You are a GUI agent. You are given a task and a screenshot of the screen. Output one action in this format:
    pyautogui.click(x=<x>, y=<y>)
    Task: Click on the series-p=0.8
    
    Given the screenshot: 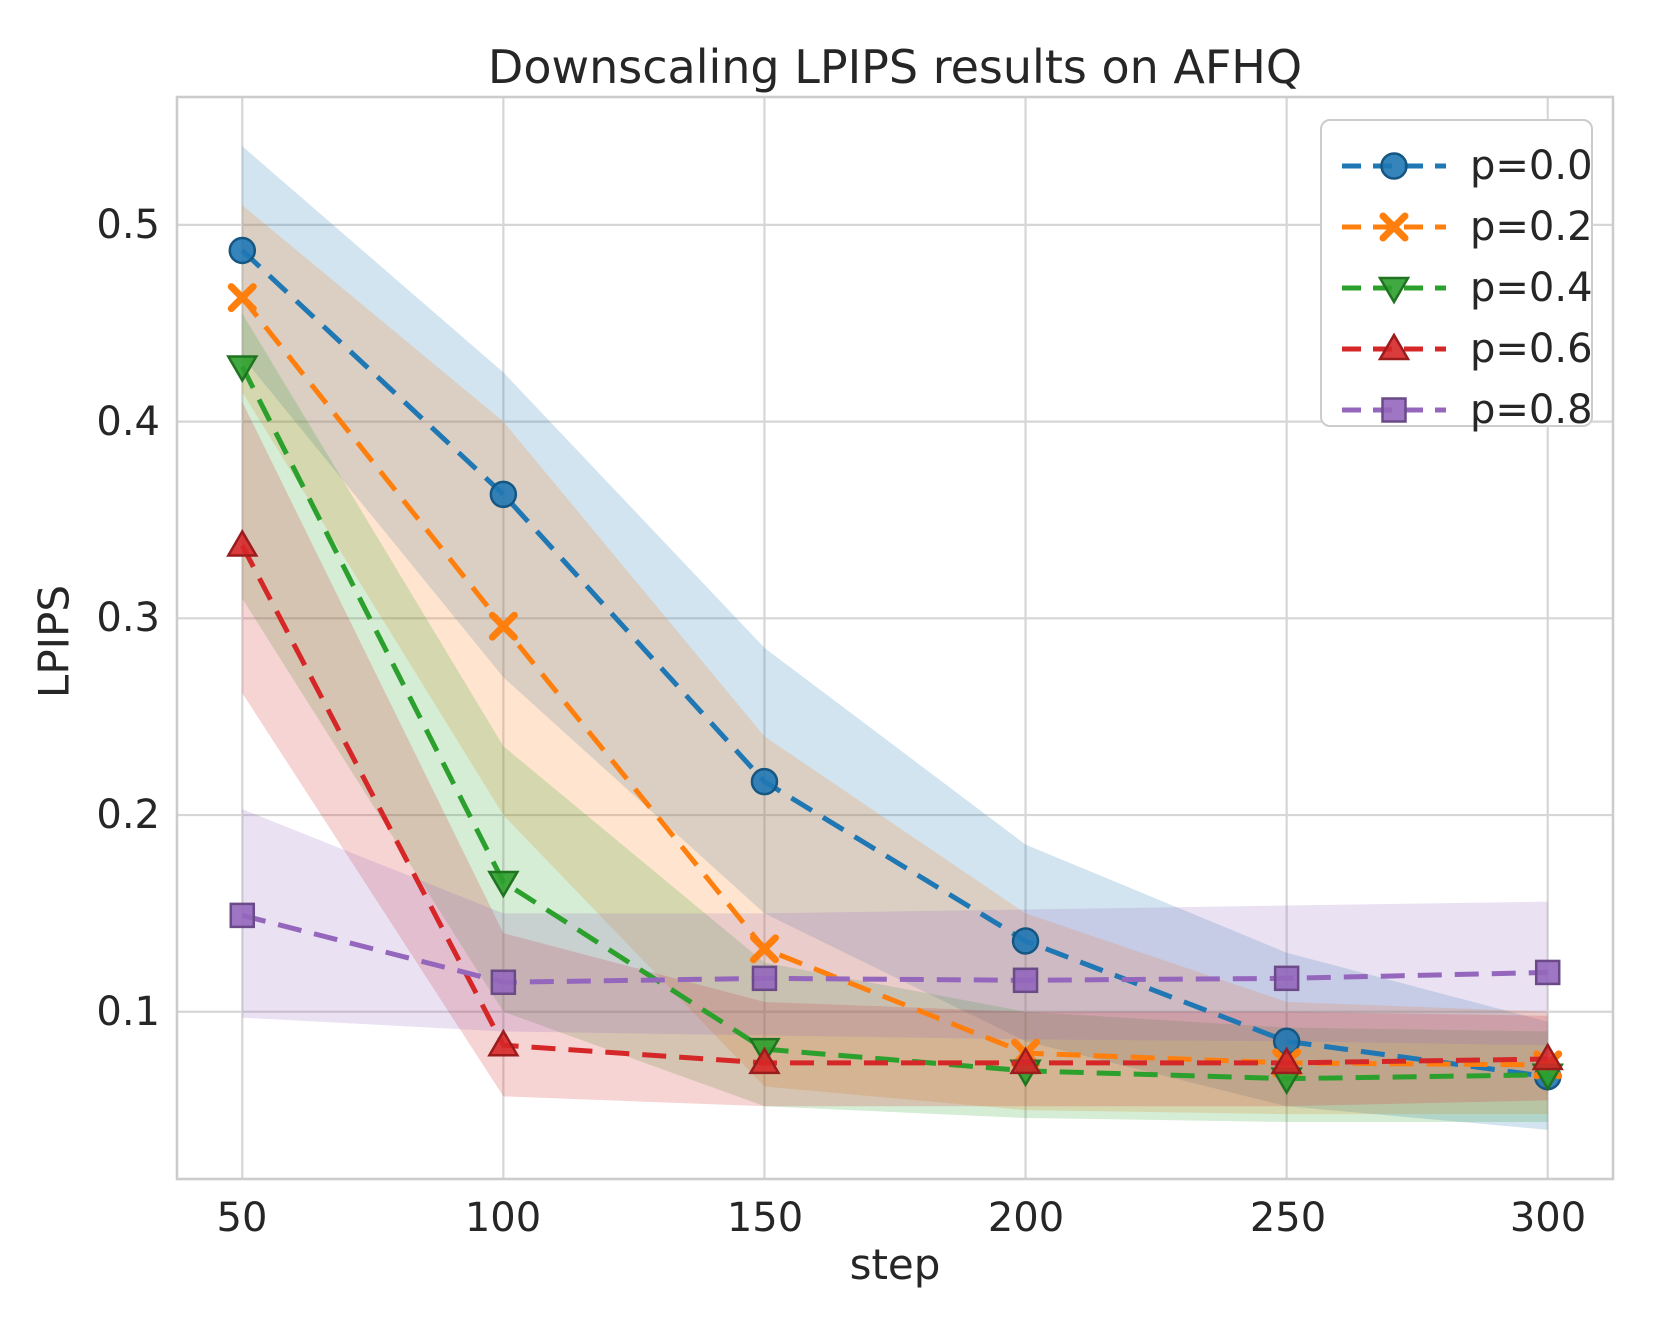 What is the action you would take?
    pyautogui.click(x=895, y=949)
    